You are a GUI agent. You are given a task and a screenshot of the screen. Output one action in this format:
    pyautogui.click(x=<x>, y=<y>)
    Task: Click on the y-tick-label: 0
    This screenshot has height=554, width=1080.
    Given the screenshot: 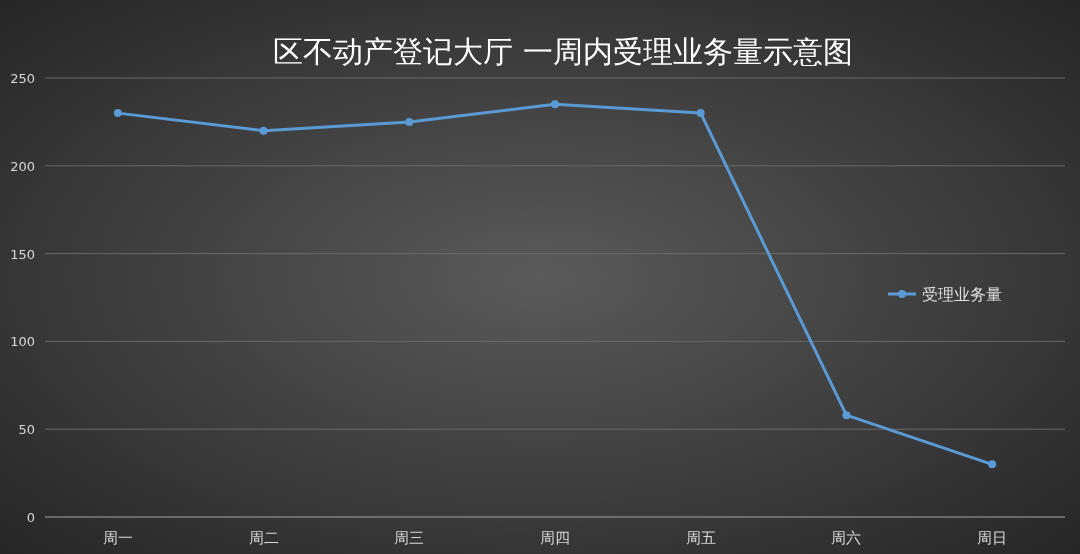 What is the action you would take?
    pyautogui.click(x=30, y=517)
    